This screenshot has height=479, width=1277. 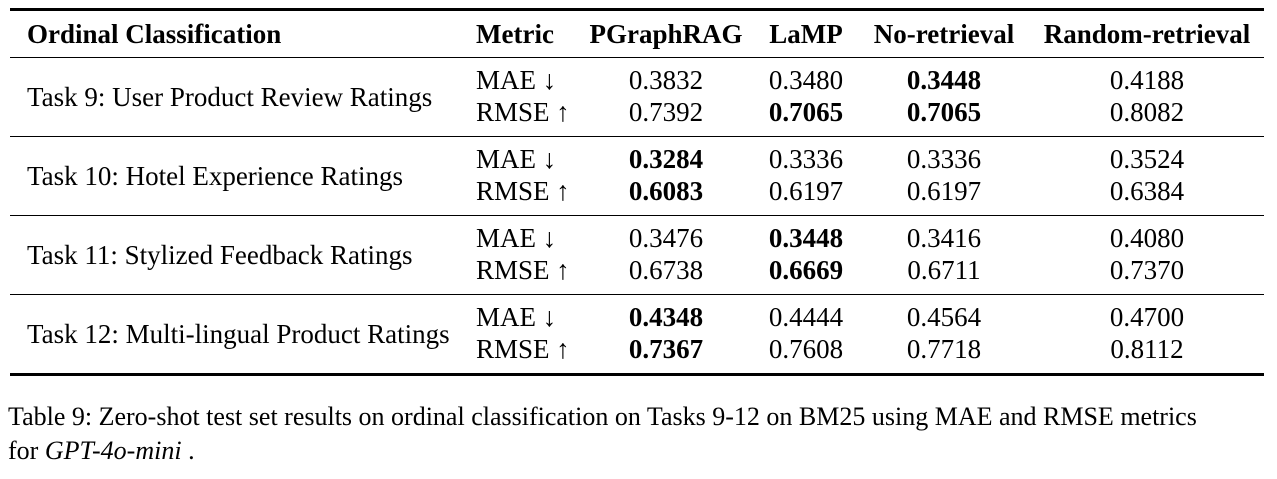 I want to click on metric-value: 0.3480, so click(x=806, y=80).